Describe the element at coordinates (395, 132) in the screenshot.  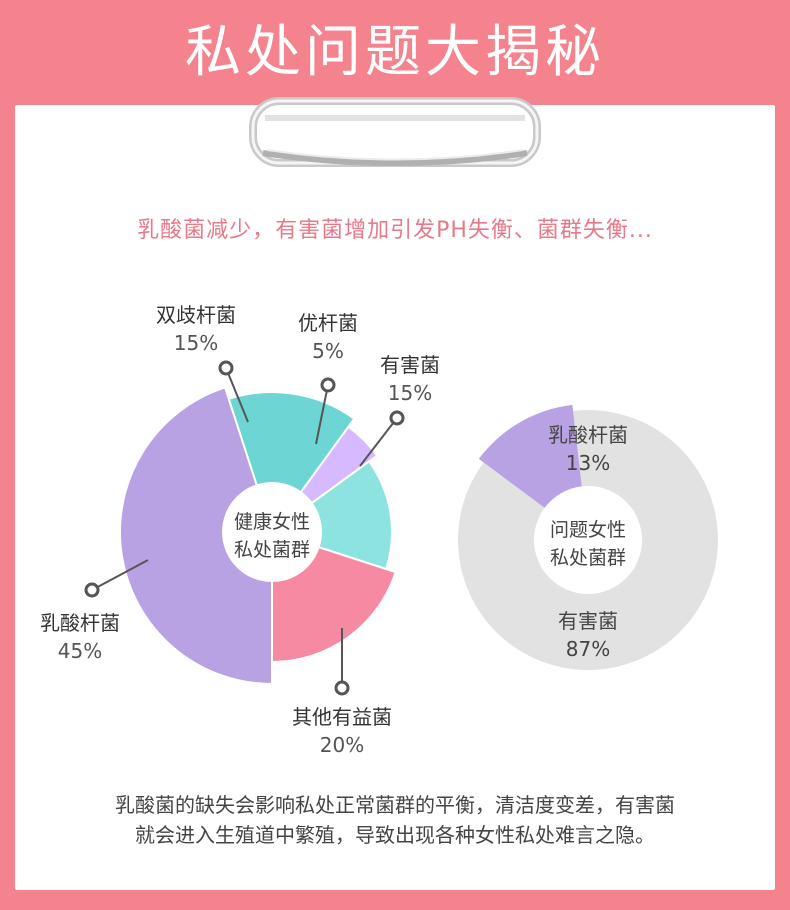
I see `clipboard-clip-icon` at that location.